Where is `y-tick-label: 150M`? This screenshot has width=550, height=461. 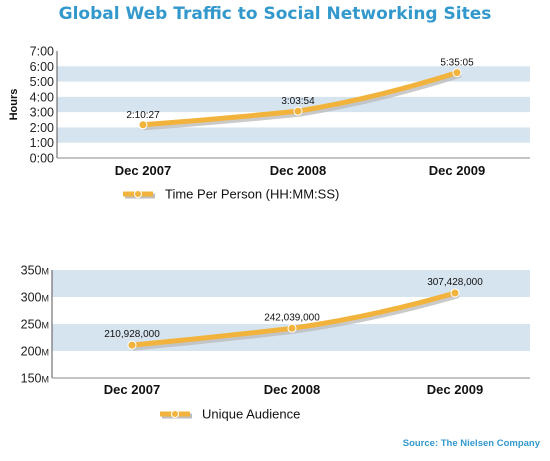
y-tick-label: 150M is located at coordinates (35, 379).